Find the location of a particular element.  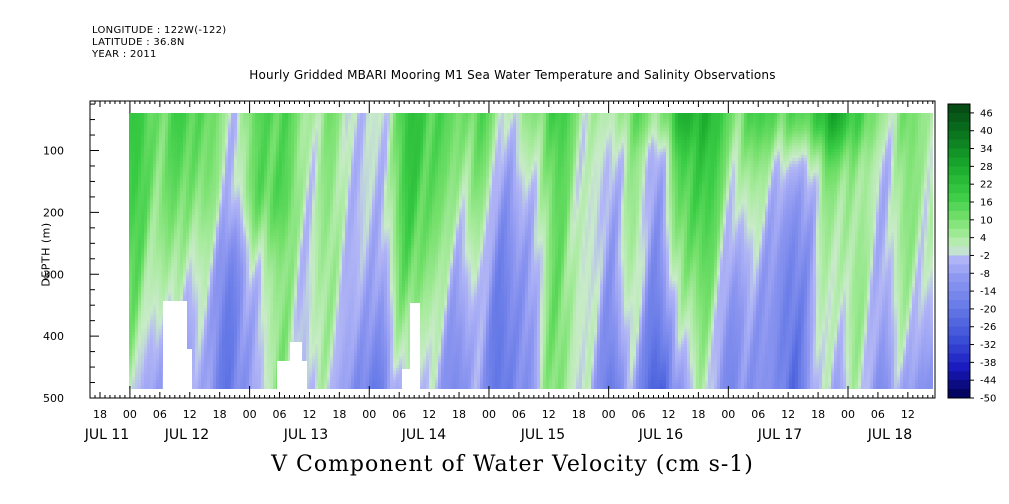

colorbar-label: -14 is located at coordinates (988, 292).